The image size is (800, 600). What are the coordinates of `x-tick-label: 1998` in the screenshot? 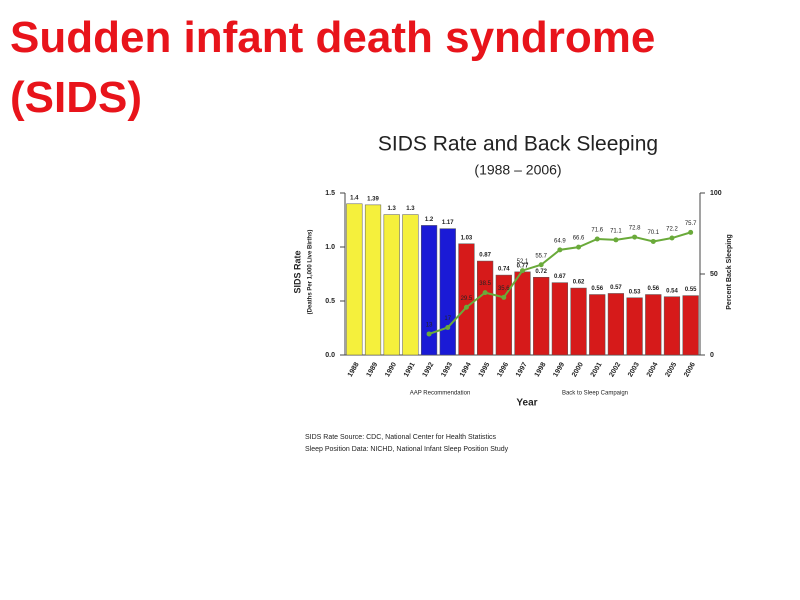 It's located at (541, 369).